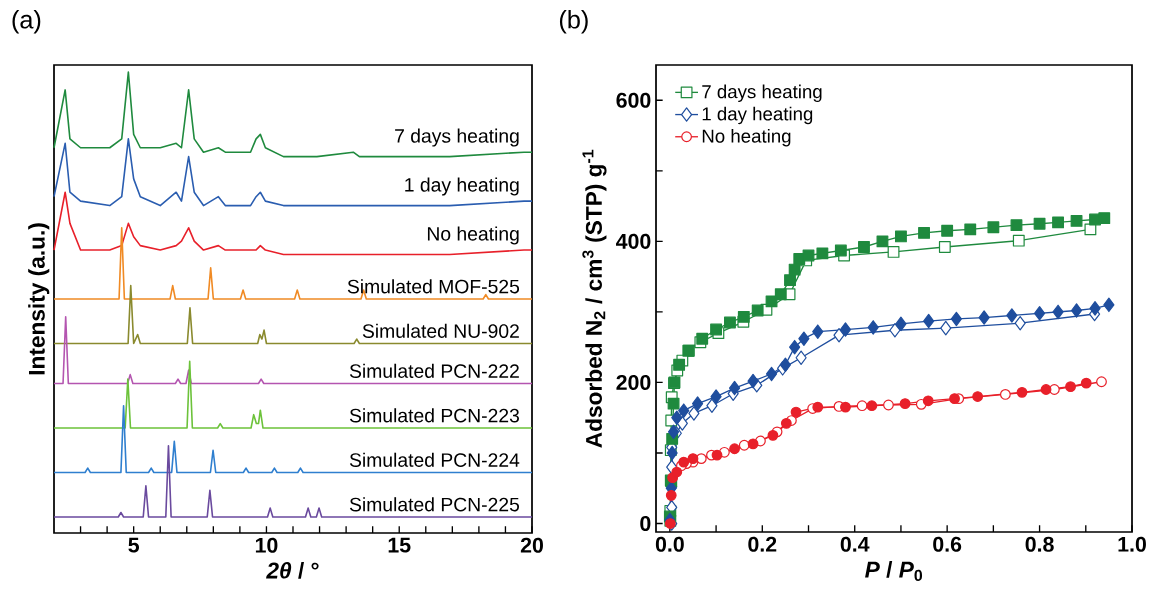 Image resolution: width=1158 pixels, height=612 pixels. What do you see at coordinates (1132, 544) in the screenshot?
I see `x-tick-label: 1.0` at bounding box center [1132, 544].